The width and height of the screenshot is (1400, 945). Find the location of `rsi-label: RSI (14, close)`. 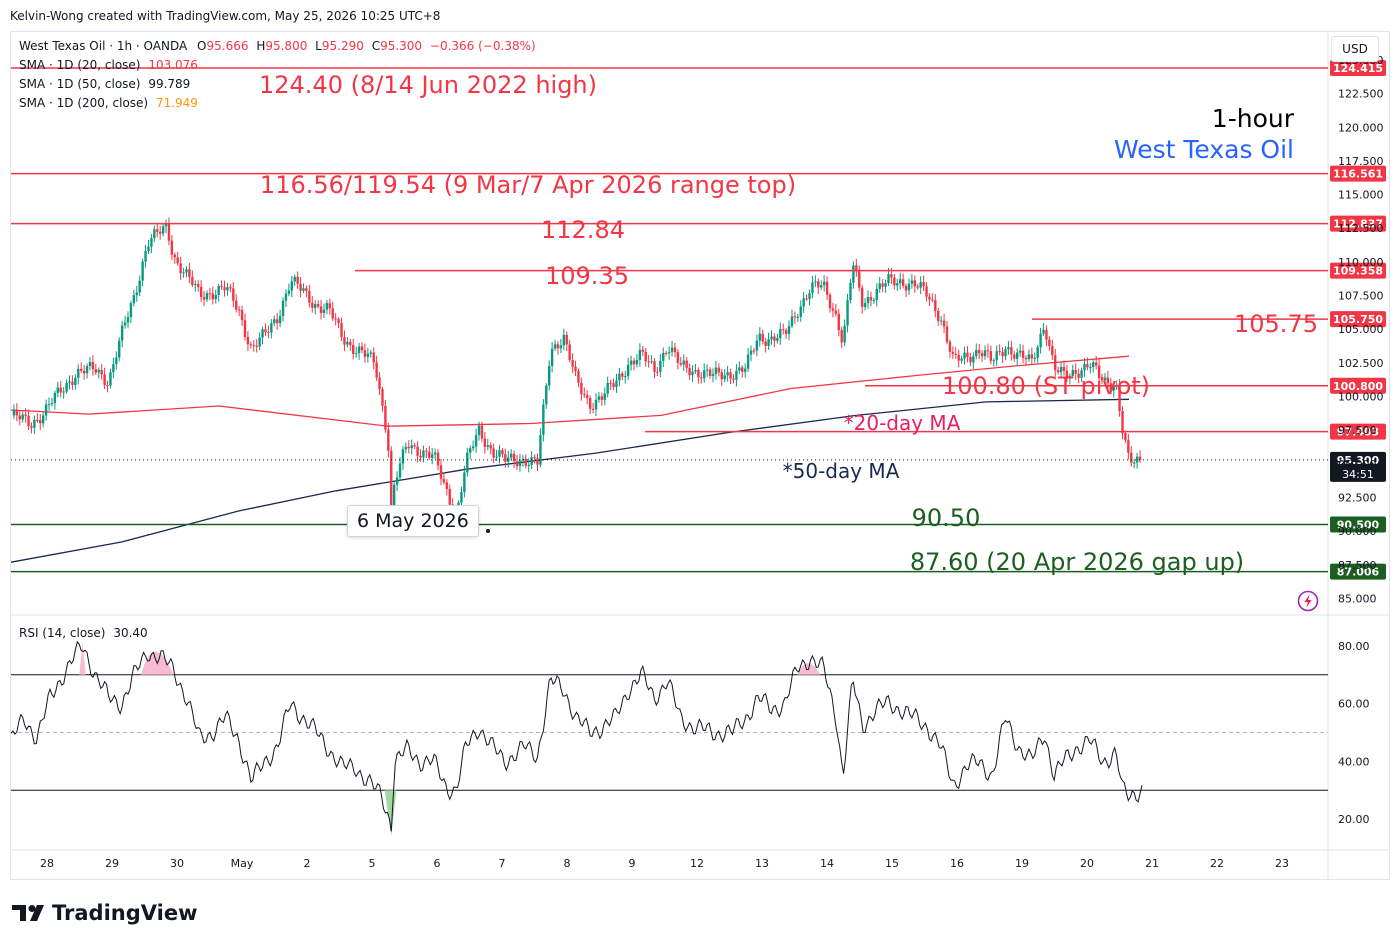

rsi-label: RSI (14, close) is located at coordinates (62, 633).